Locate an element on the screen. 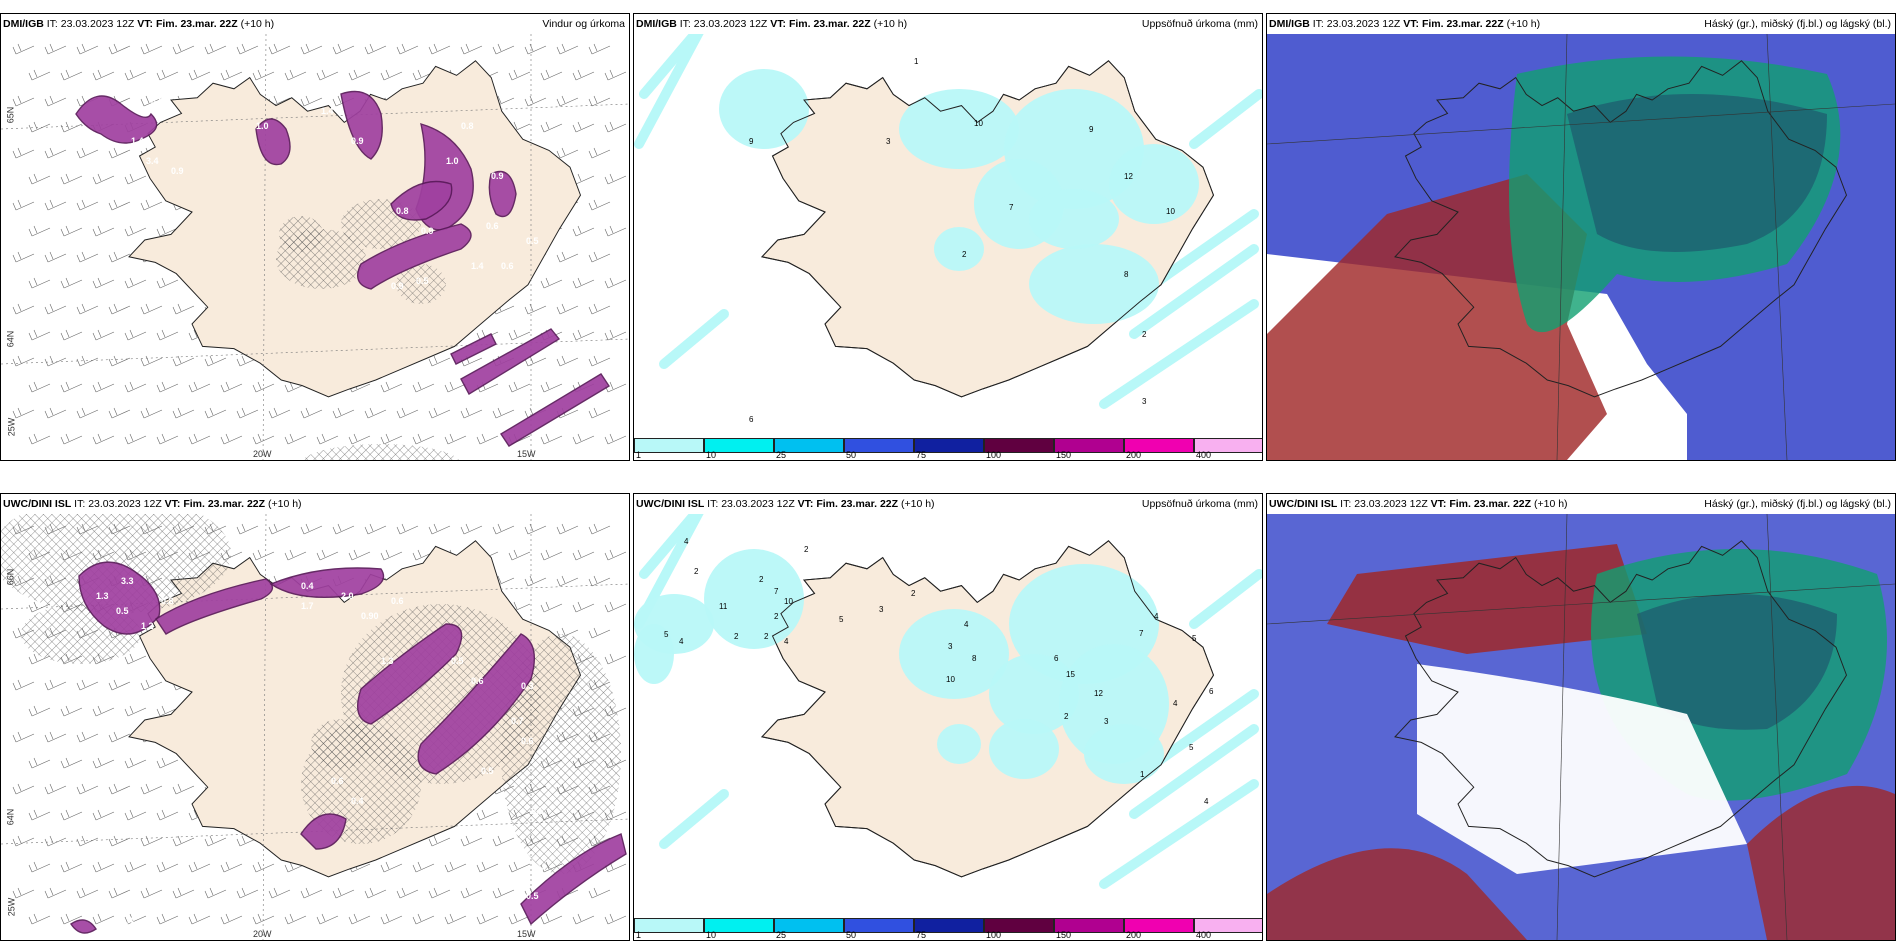 The height and width of the screenshot is (950, 1900). legend-label: 100 is located at coordinates (994, 935).